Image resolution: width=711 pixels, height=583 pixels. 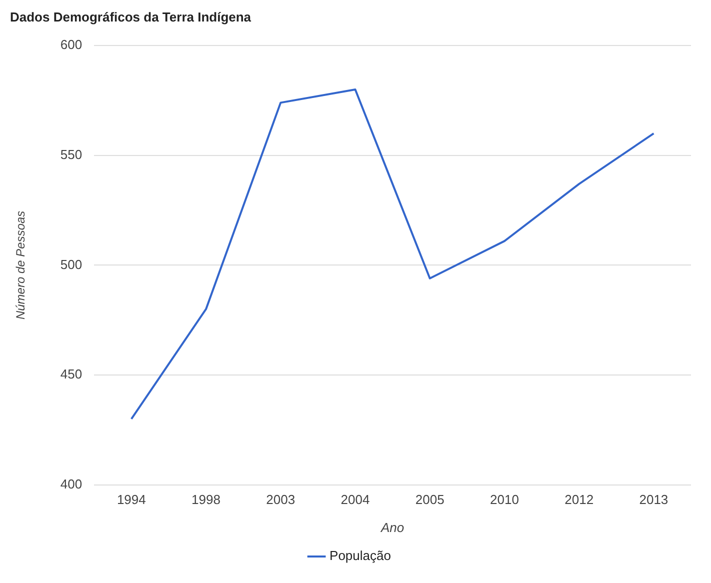 What do you see at coordinates (429, 500) in the screenshot?
I see `x-tick-label: 2005` at bounding box center [429, 500].